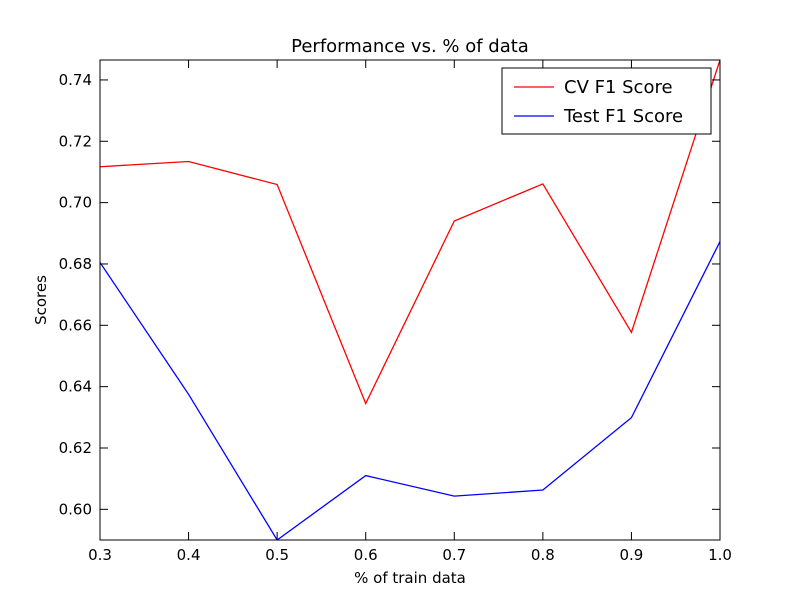 The width and height of the screenshot is (800, 600). I want to click on x-tick-label: 0.3, so click(100, 555).